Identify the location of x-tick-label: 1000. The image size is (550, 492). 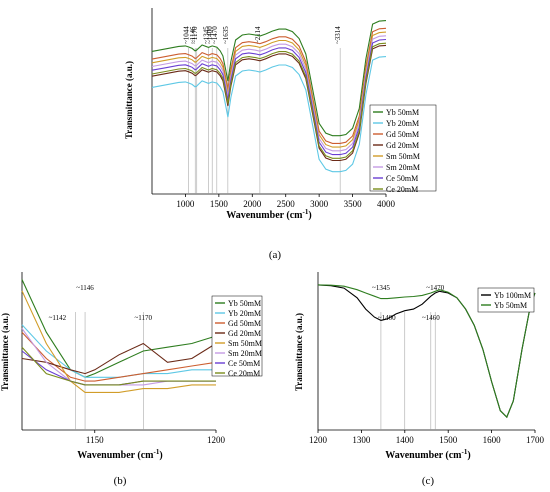
(185, 204).